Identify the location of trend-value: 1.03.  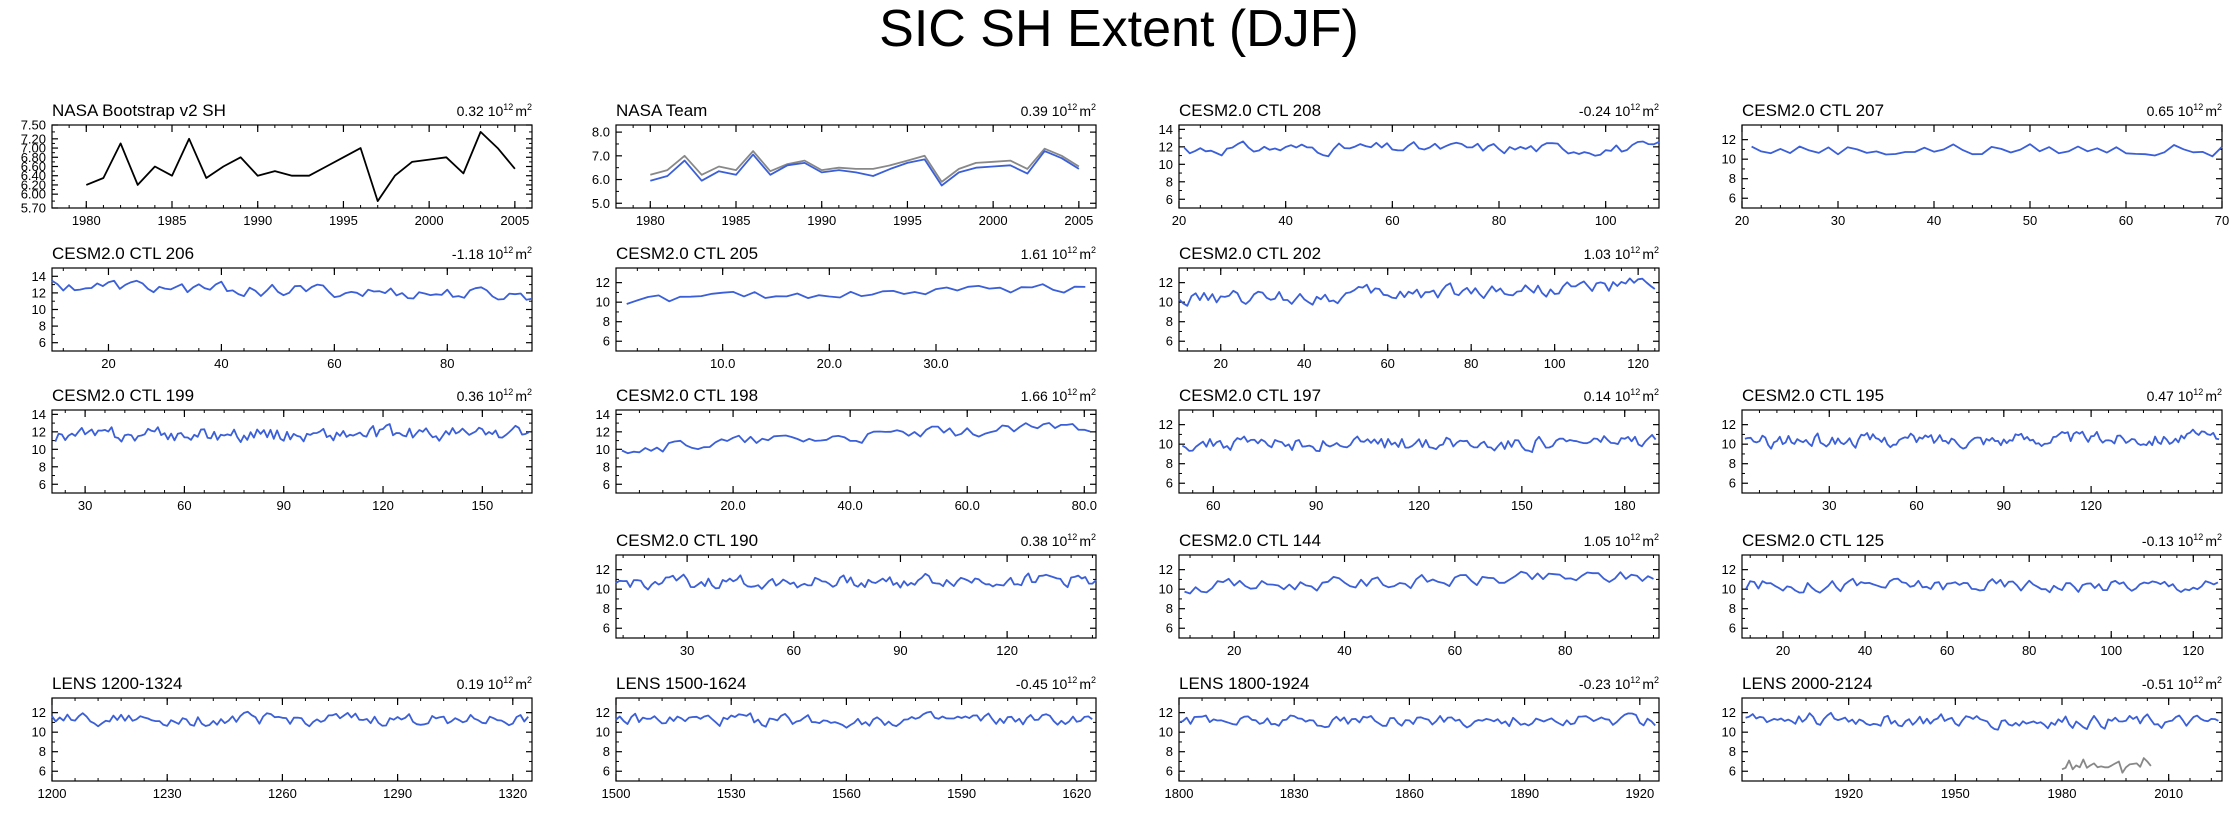
(1599, 254).